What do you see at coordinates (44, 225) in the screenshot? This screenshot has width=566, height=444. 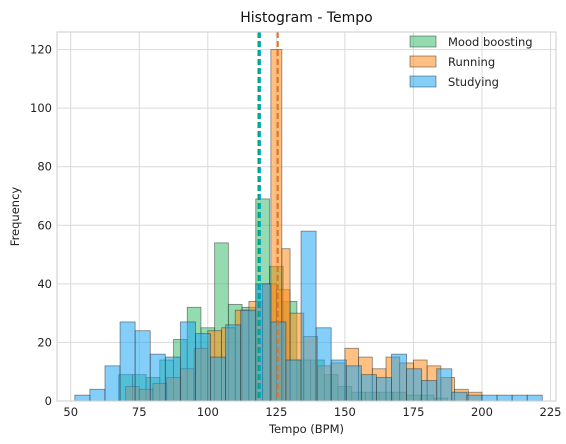 I see `y-tick-label: 60` at bounding box center [44, 225].